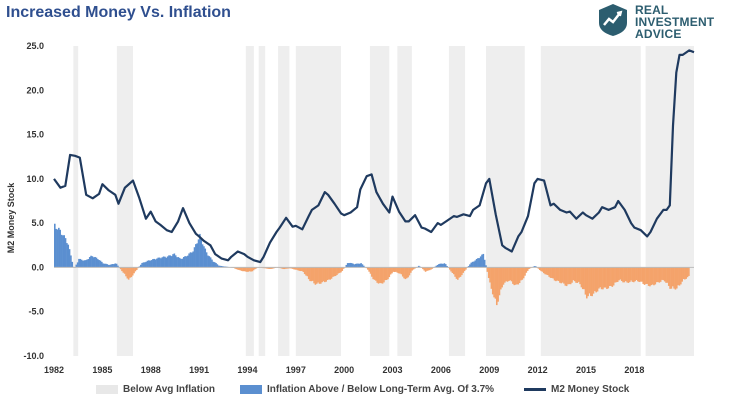 This screenshot has height=402, width=731. I want to click on legend-swatch-shade, so click(107, 389).